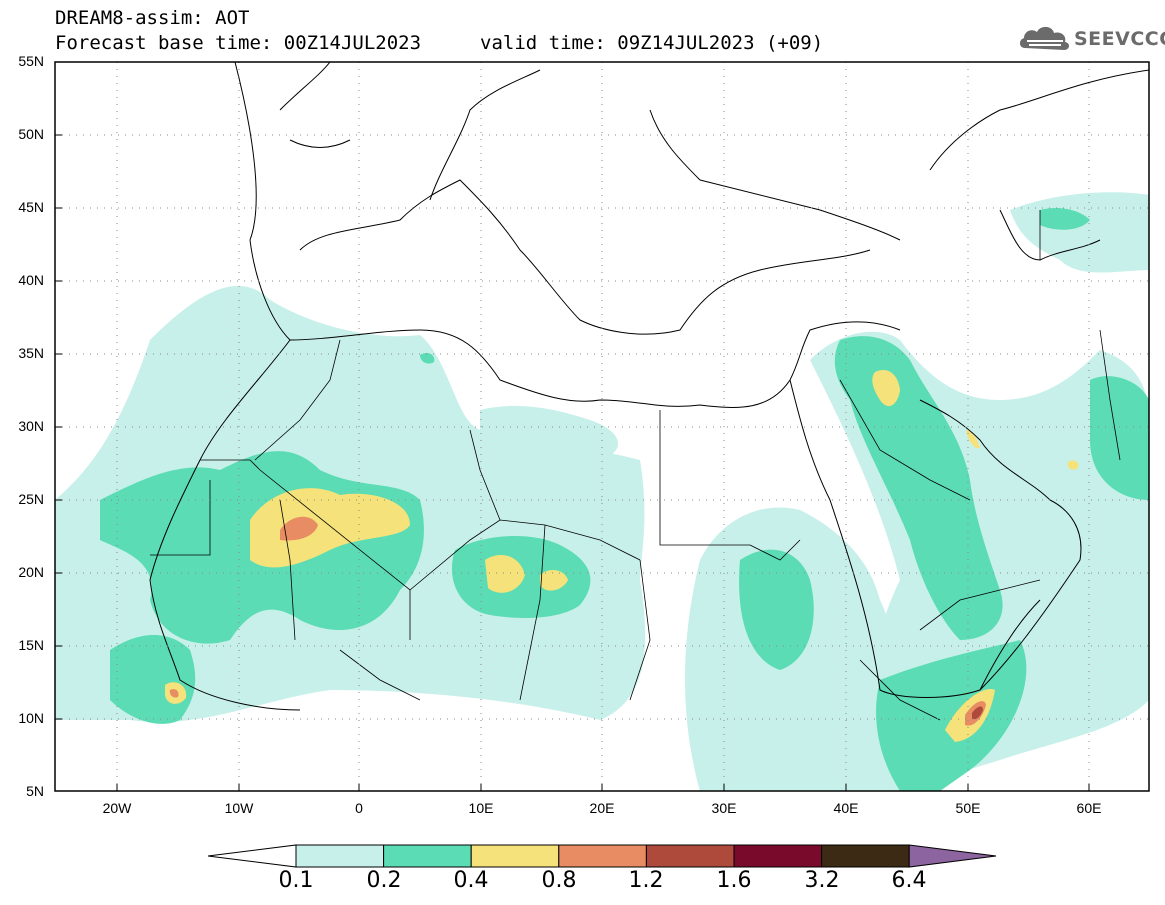 The image size is (1165, 905). Describe the element at coordinates (646, 880) in the screenshot. I see `colorbar-label: 1.2` at that location.